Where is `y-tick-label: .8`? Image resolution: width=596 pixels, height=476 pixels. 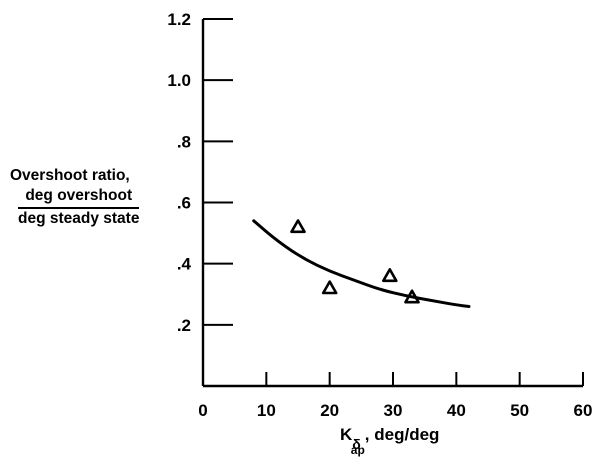 y-tick-label: .8 is located at coordinates (184, 141).